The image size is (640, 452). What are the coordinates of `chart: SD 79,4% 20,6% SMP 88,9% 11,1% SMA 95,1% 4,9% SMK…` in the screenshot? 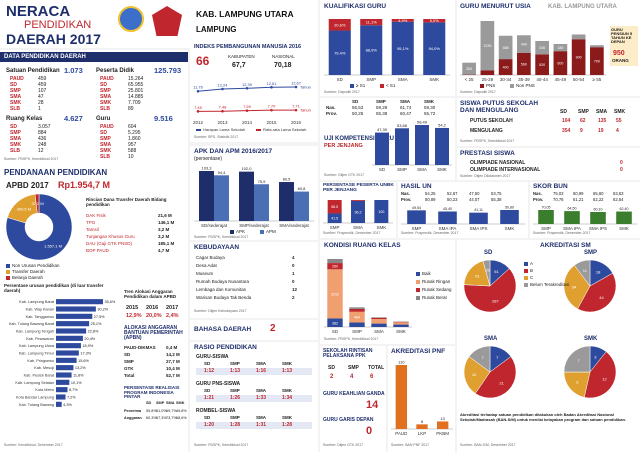 It's located at (387, 50).